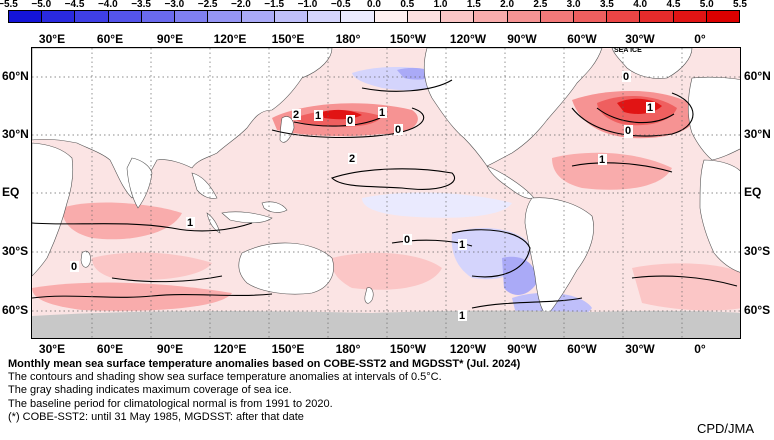  What do you see at coordinates (582, 39) in the screenshot?
I see `longitude-label: 60°W` at bounding box center [582, 39].